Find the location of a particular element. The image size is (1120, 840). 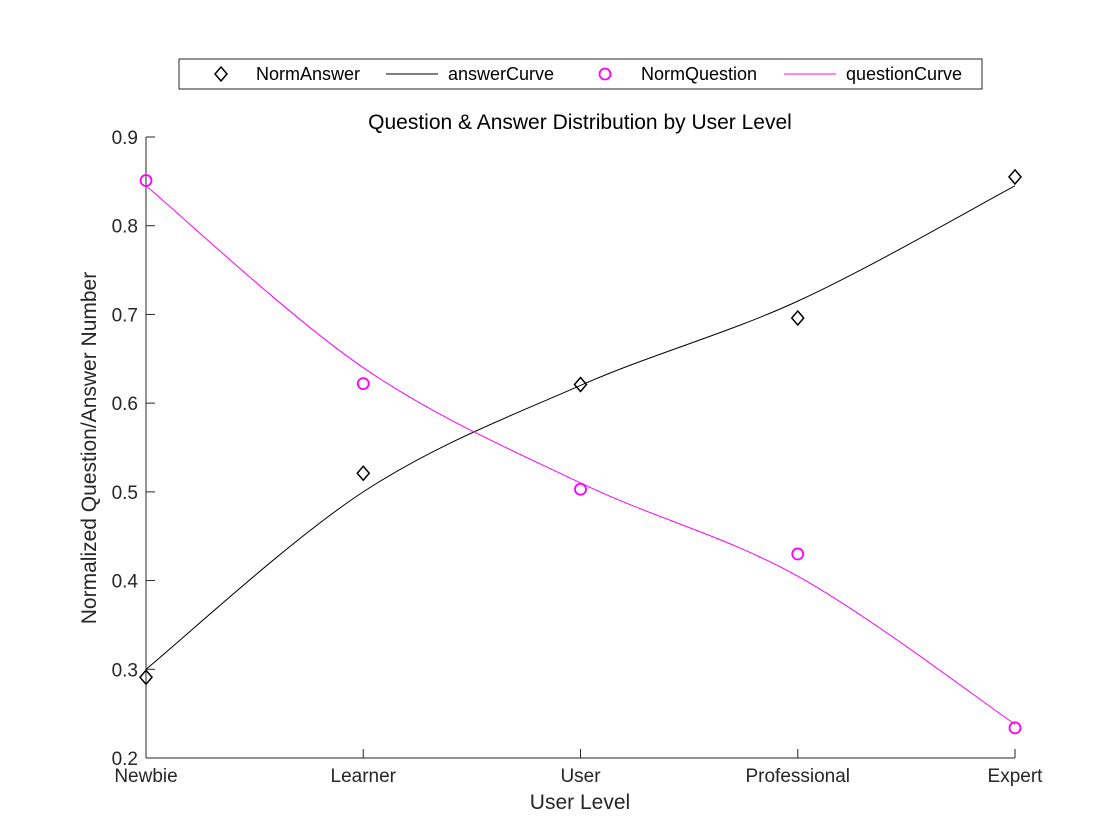

y-axis-title: Normalized Question/Answer Number is located at coordinates (89, 448).